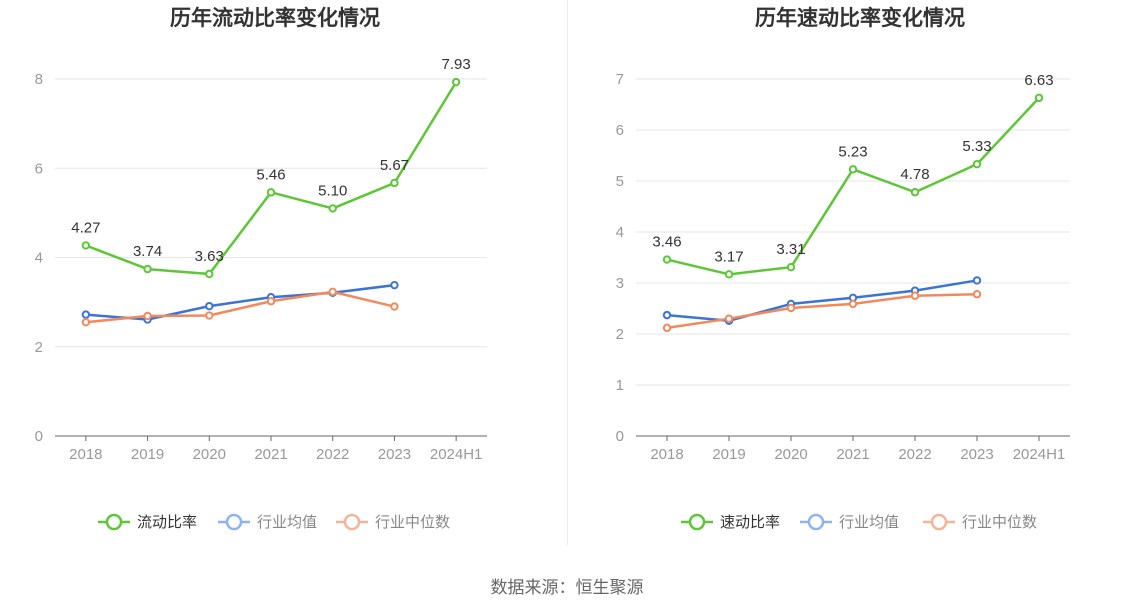  Describe the element at coordinates (275, 18) in the screenshot. I see `chart-title: 历年流动比率变化情况` at that location.